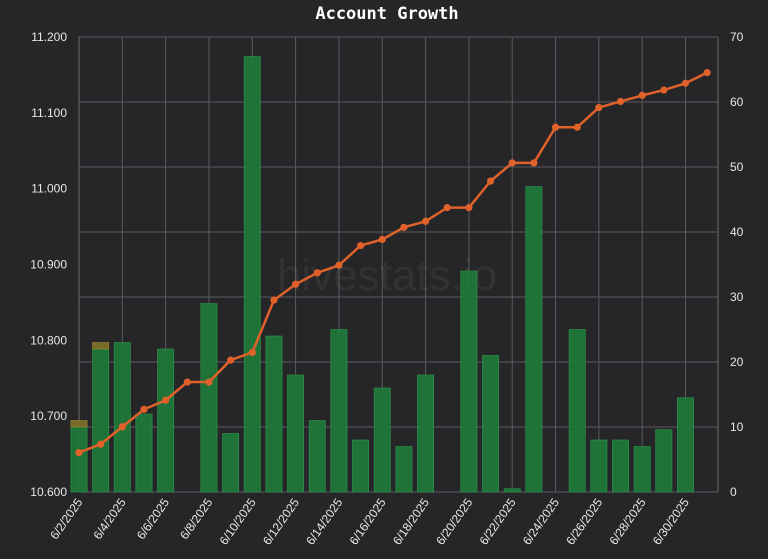 This screenshot has height=559, width=768. I want to click on x-tick-label: 6/24/2025, so click(541, 521).